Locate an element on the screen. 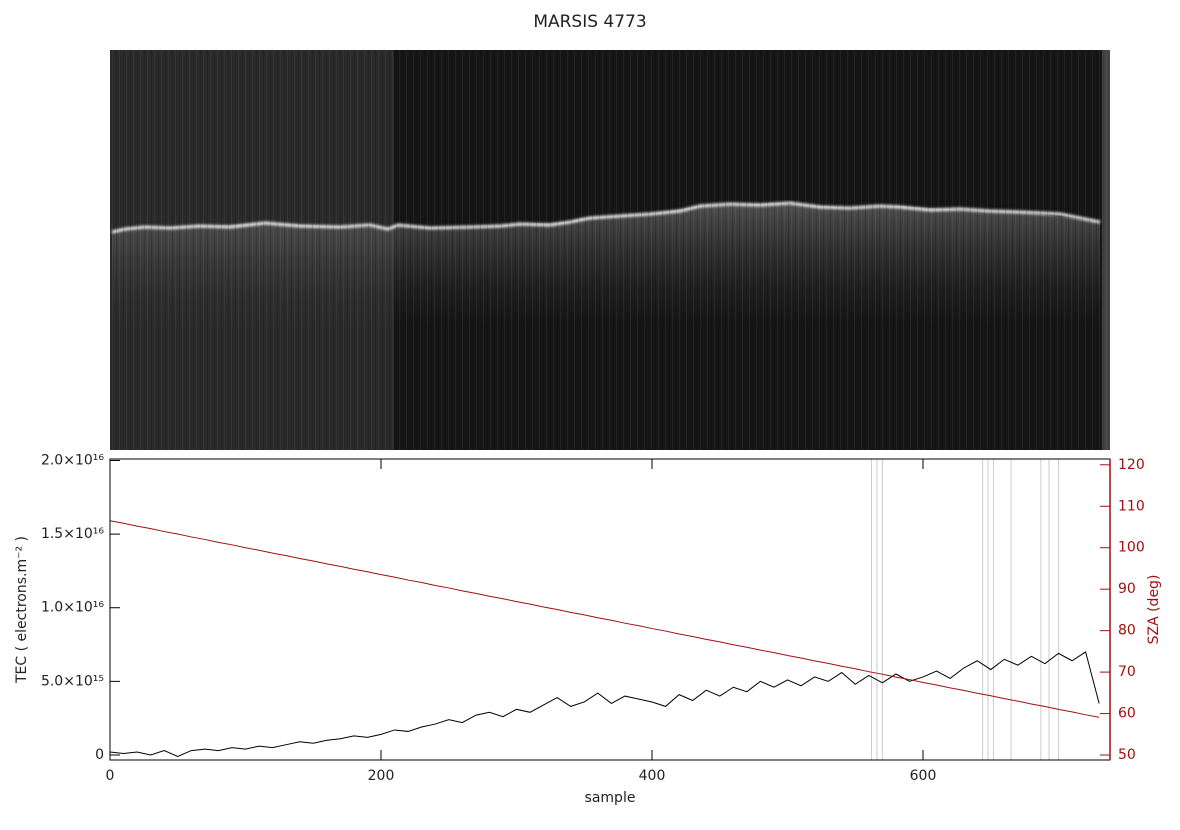 This screenshot has height=830, width=1180. data-line is located at coordinates (604, 704).